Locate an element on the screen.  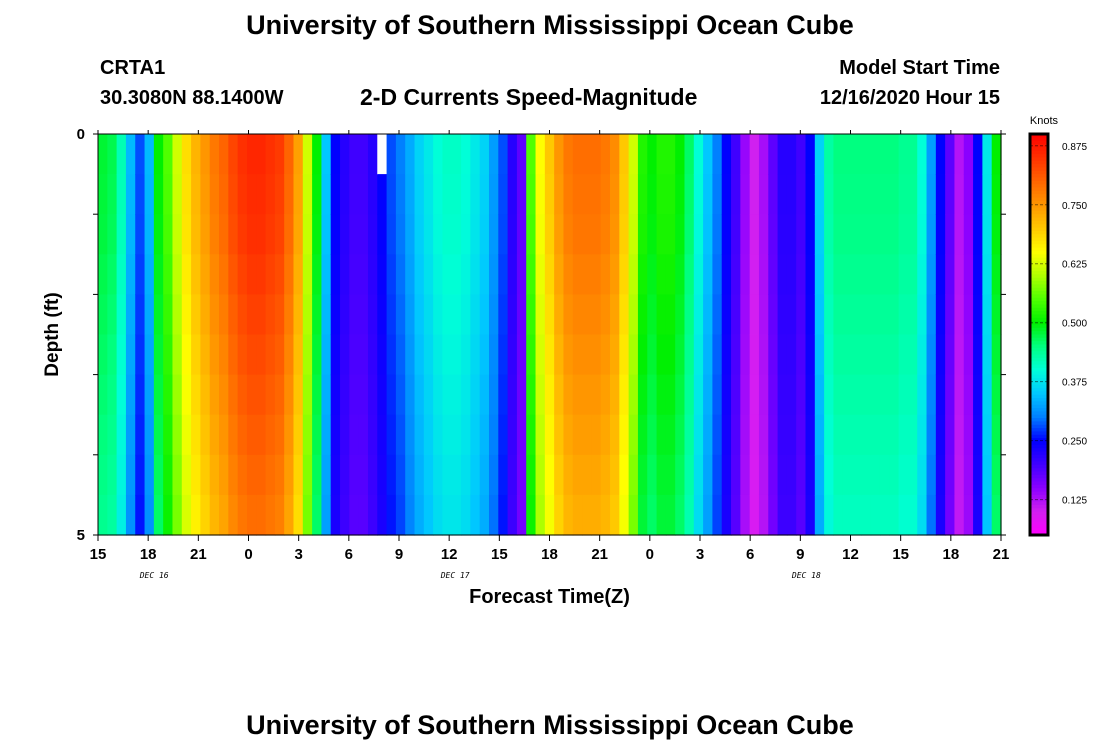
plot-title: 2-D Currents Speed-Magnitude is located at coordinates (529, 97).